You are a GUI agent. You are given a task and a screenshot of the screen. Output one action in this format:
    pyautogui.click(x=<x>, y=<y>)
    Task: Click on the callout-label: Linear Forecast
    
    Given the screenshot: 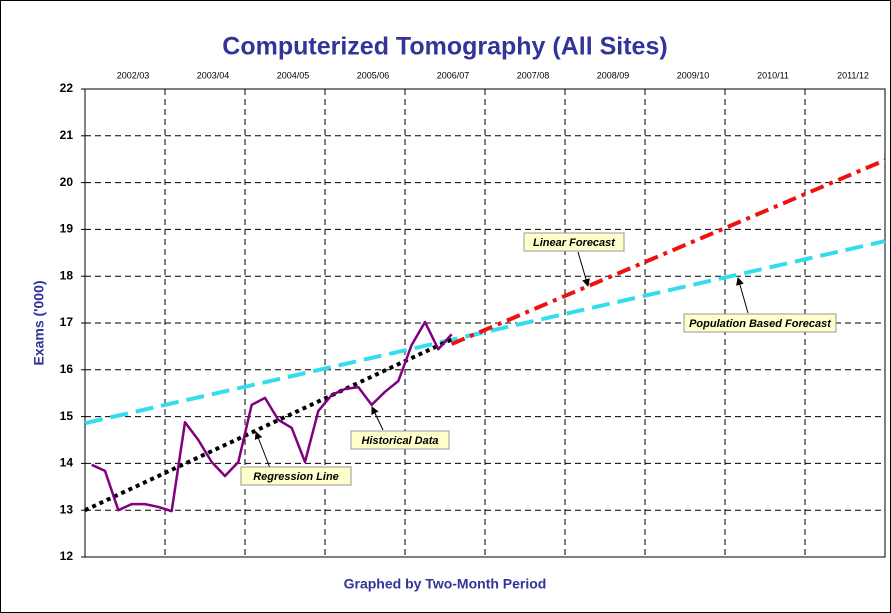 What is the action you would take?
    pyautogui.click(x=574, y=243)
    